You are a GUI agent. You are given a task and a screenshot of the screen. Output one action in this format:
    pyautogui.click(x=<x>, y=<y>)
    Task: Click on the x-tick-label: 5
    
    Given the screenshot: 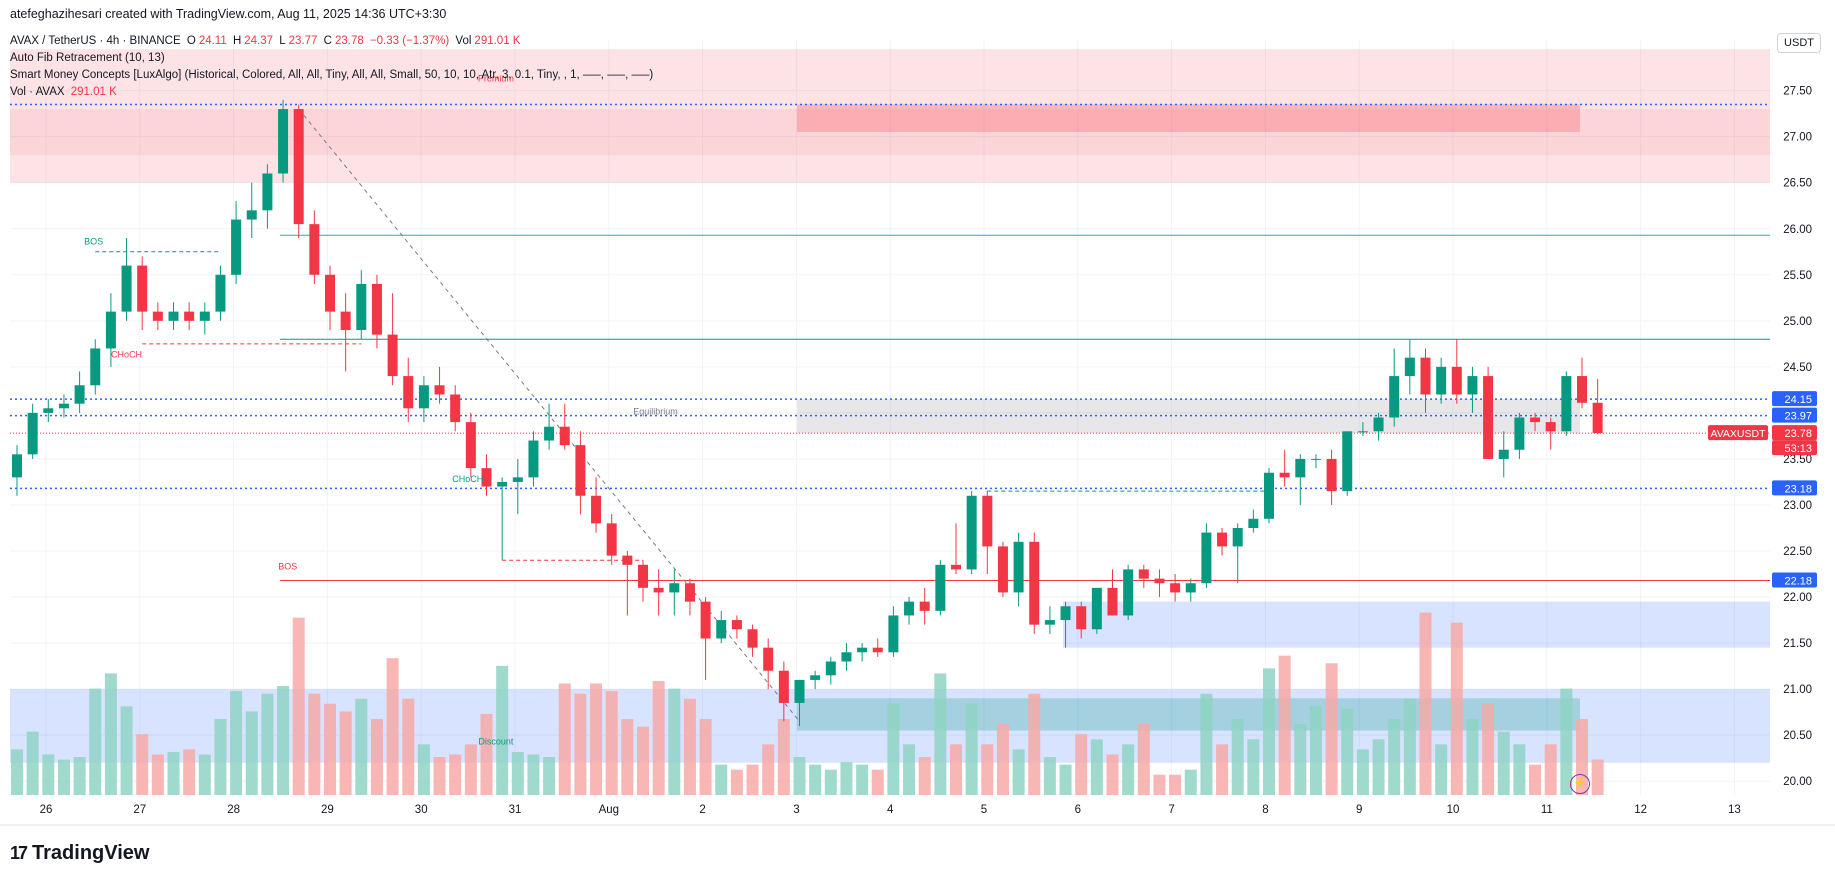 What is the action you would take?
    pyautogui.click(x=984, y=810)
    